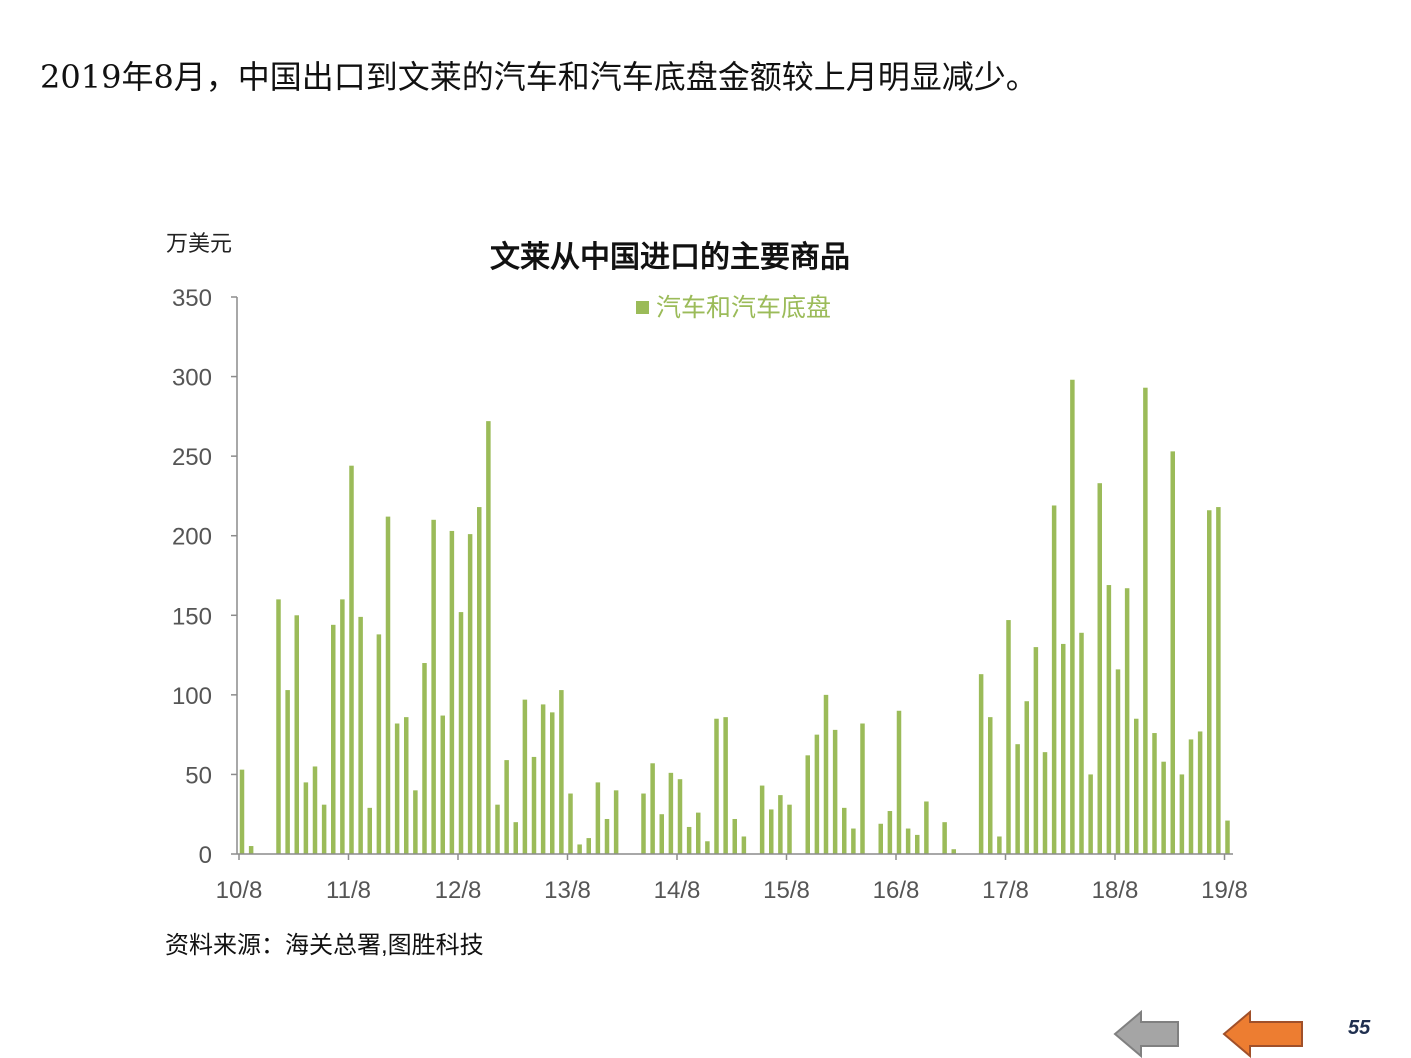 The image size is (1411, 1058). Describe the element at coordinates (205, 855) in the screenshot. I see `y-tick-label: 0` at that location.